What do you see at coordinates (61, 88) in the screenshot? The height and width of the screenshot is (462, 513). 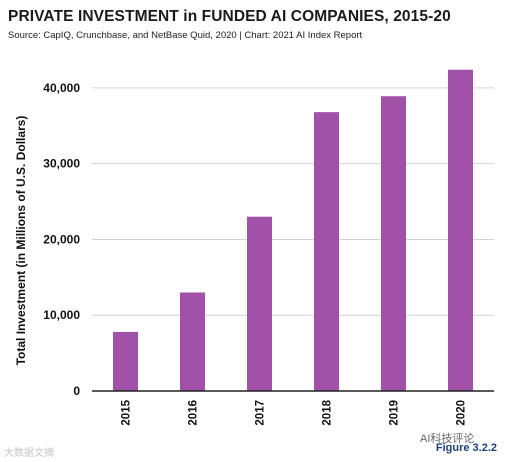 I see `y-tick-label: 40,000` at bounding box center [61, 88].